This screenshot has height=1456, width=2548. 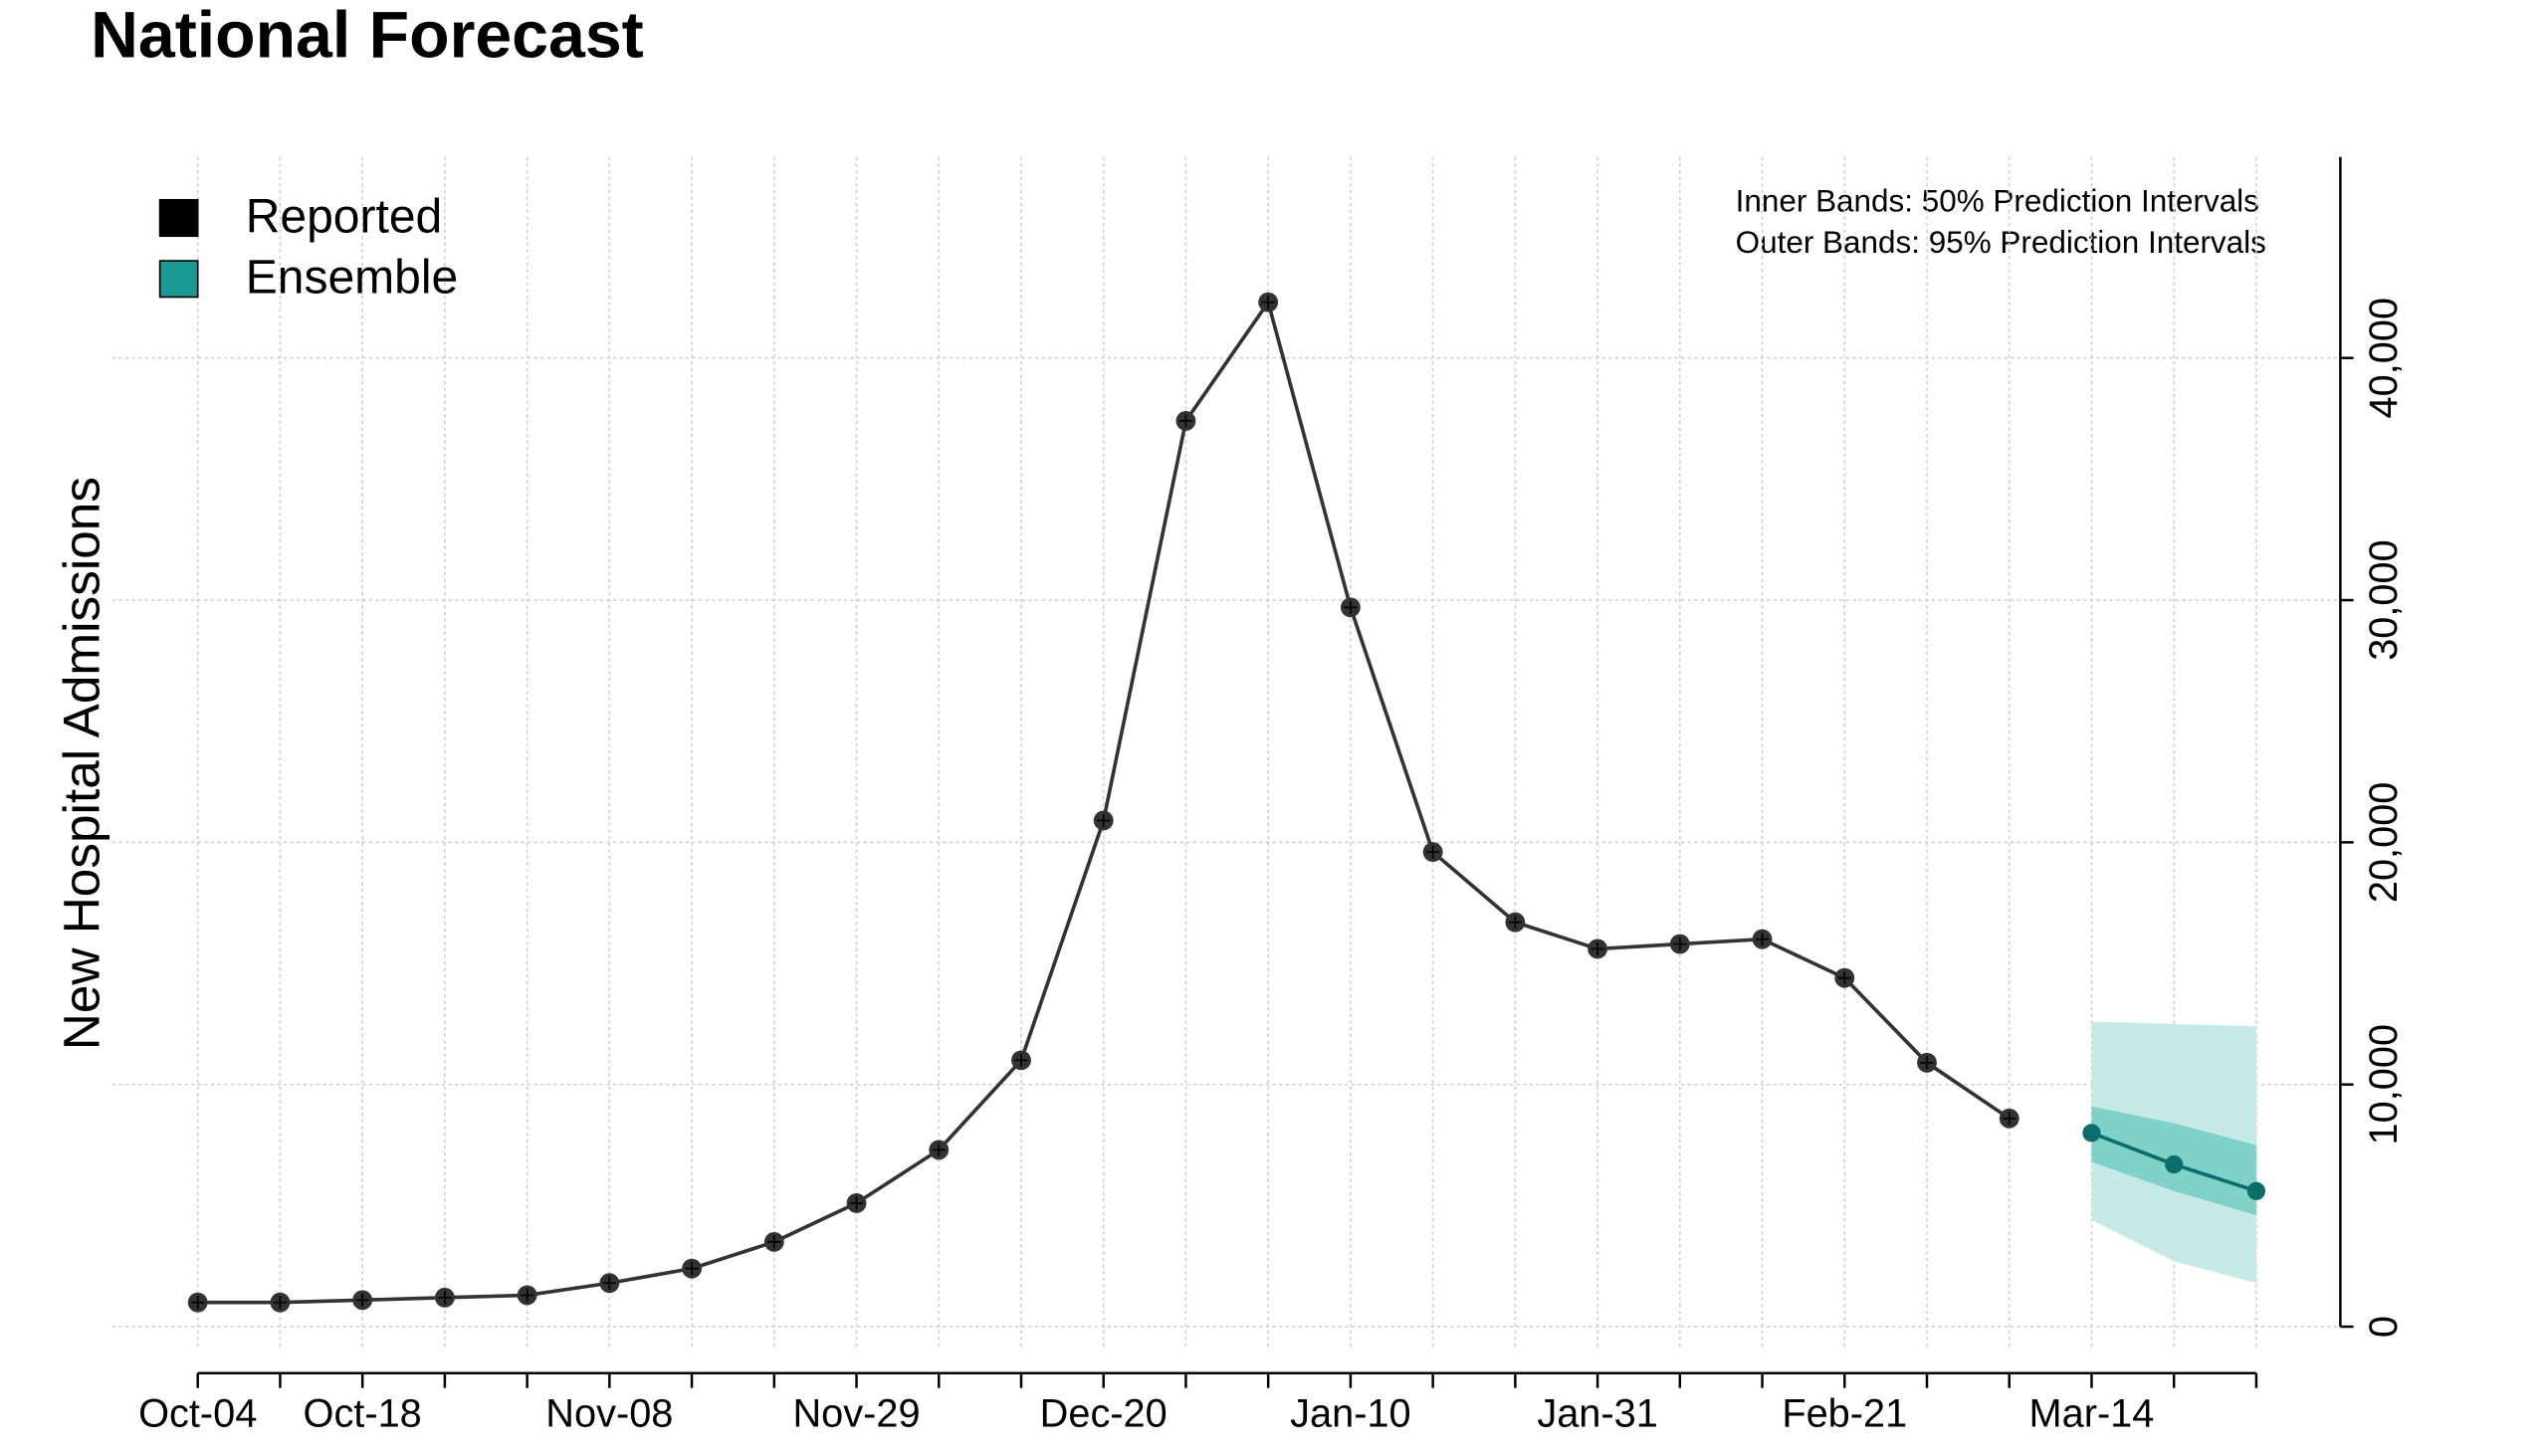 What do you see at coordinates (1844, 1413) in the screenshot?
I see `x-tick-label: Feb-21` at bounding box center [1844, 1413].